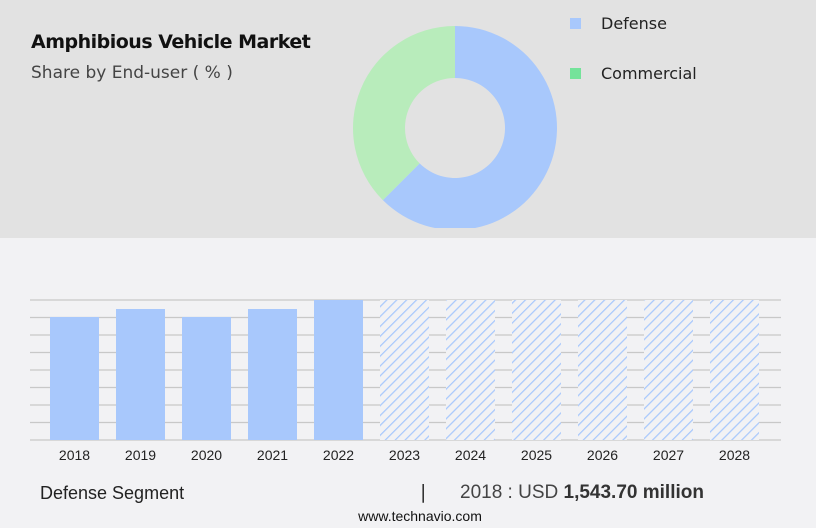 The height and width of the screenshot is (528, 816). Describe the element at coordinates (509, 492) in the screenshot. I see `year-label: 2018 : USD` at that location.